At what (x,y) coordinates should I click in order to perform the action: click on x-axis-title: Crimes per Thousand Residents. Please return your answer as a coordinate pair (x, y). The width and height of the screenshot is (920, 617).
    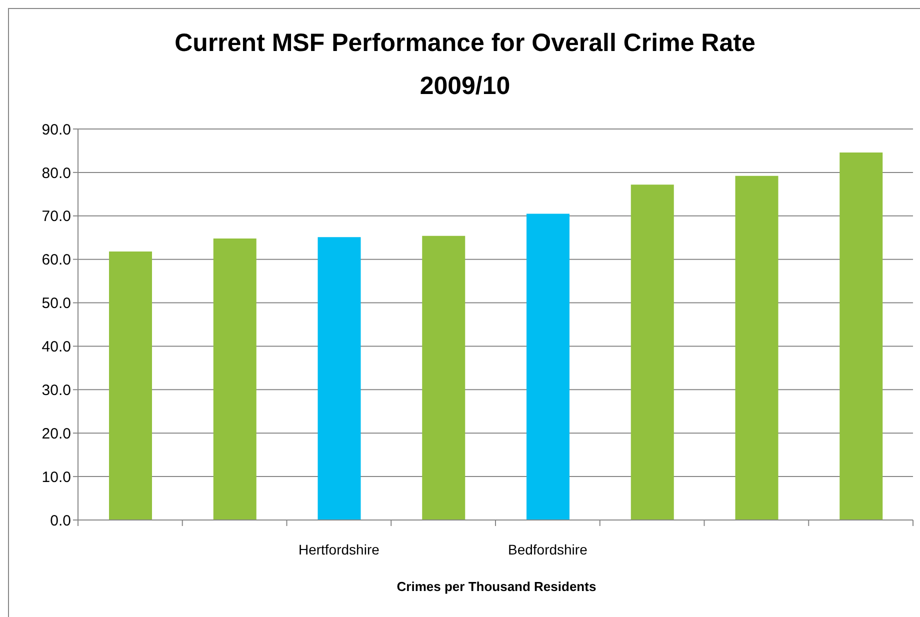
    Looking at the image, I should click on (497, 586).